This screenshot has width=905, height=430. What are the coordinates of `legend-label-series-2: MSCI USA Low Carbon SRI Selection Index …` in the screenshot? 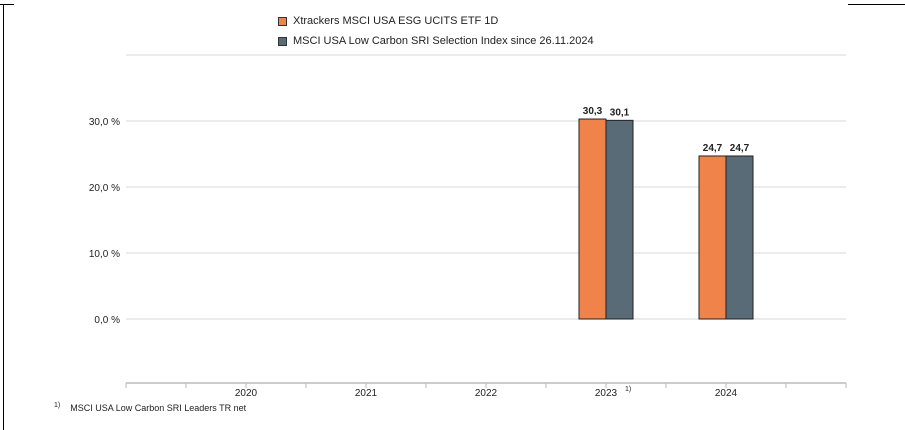 It's located at (443, 41).